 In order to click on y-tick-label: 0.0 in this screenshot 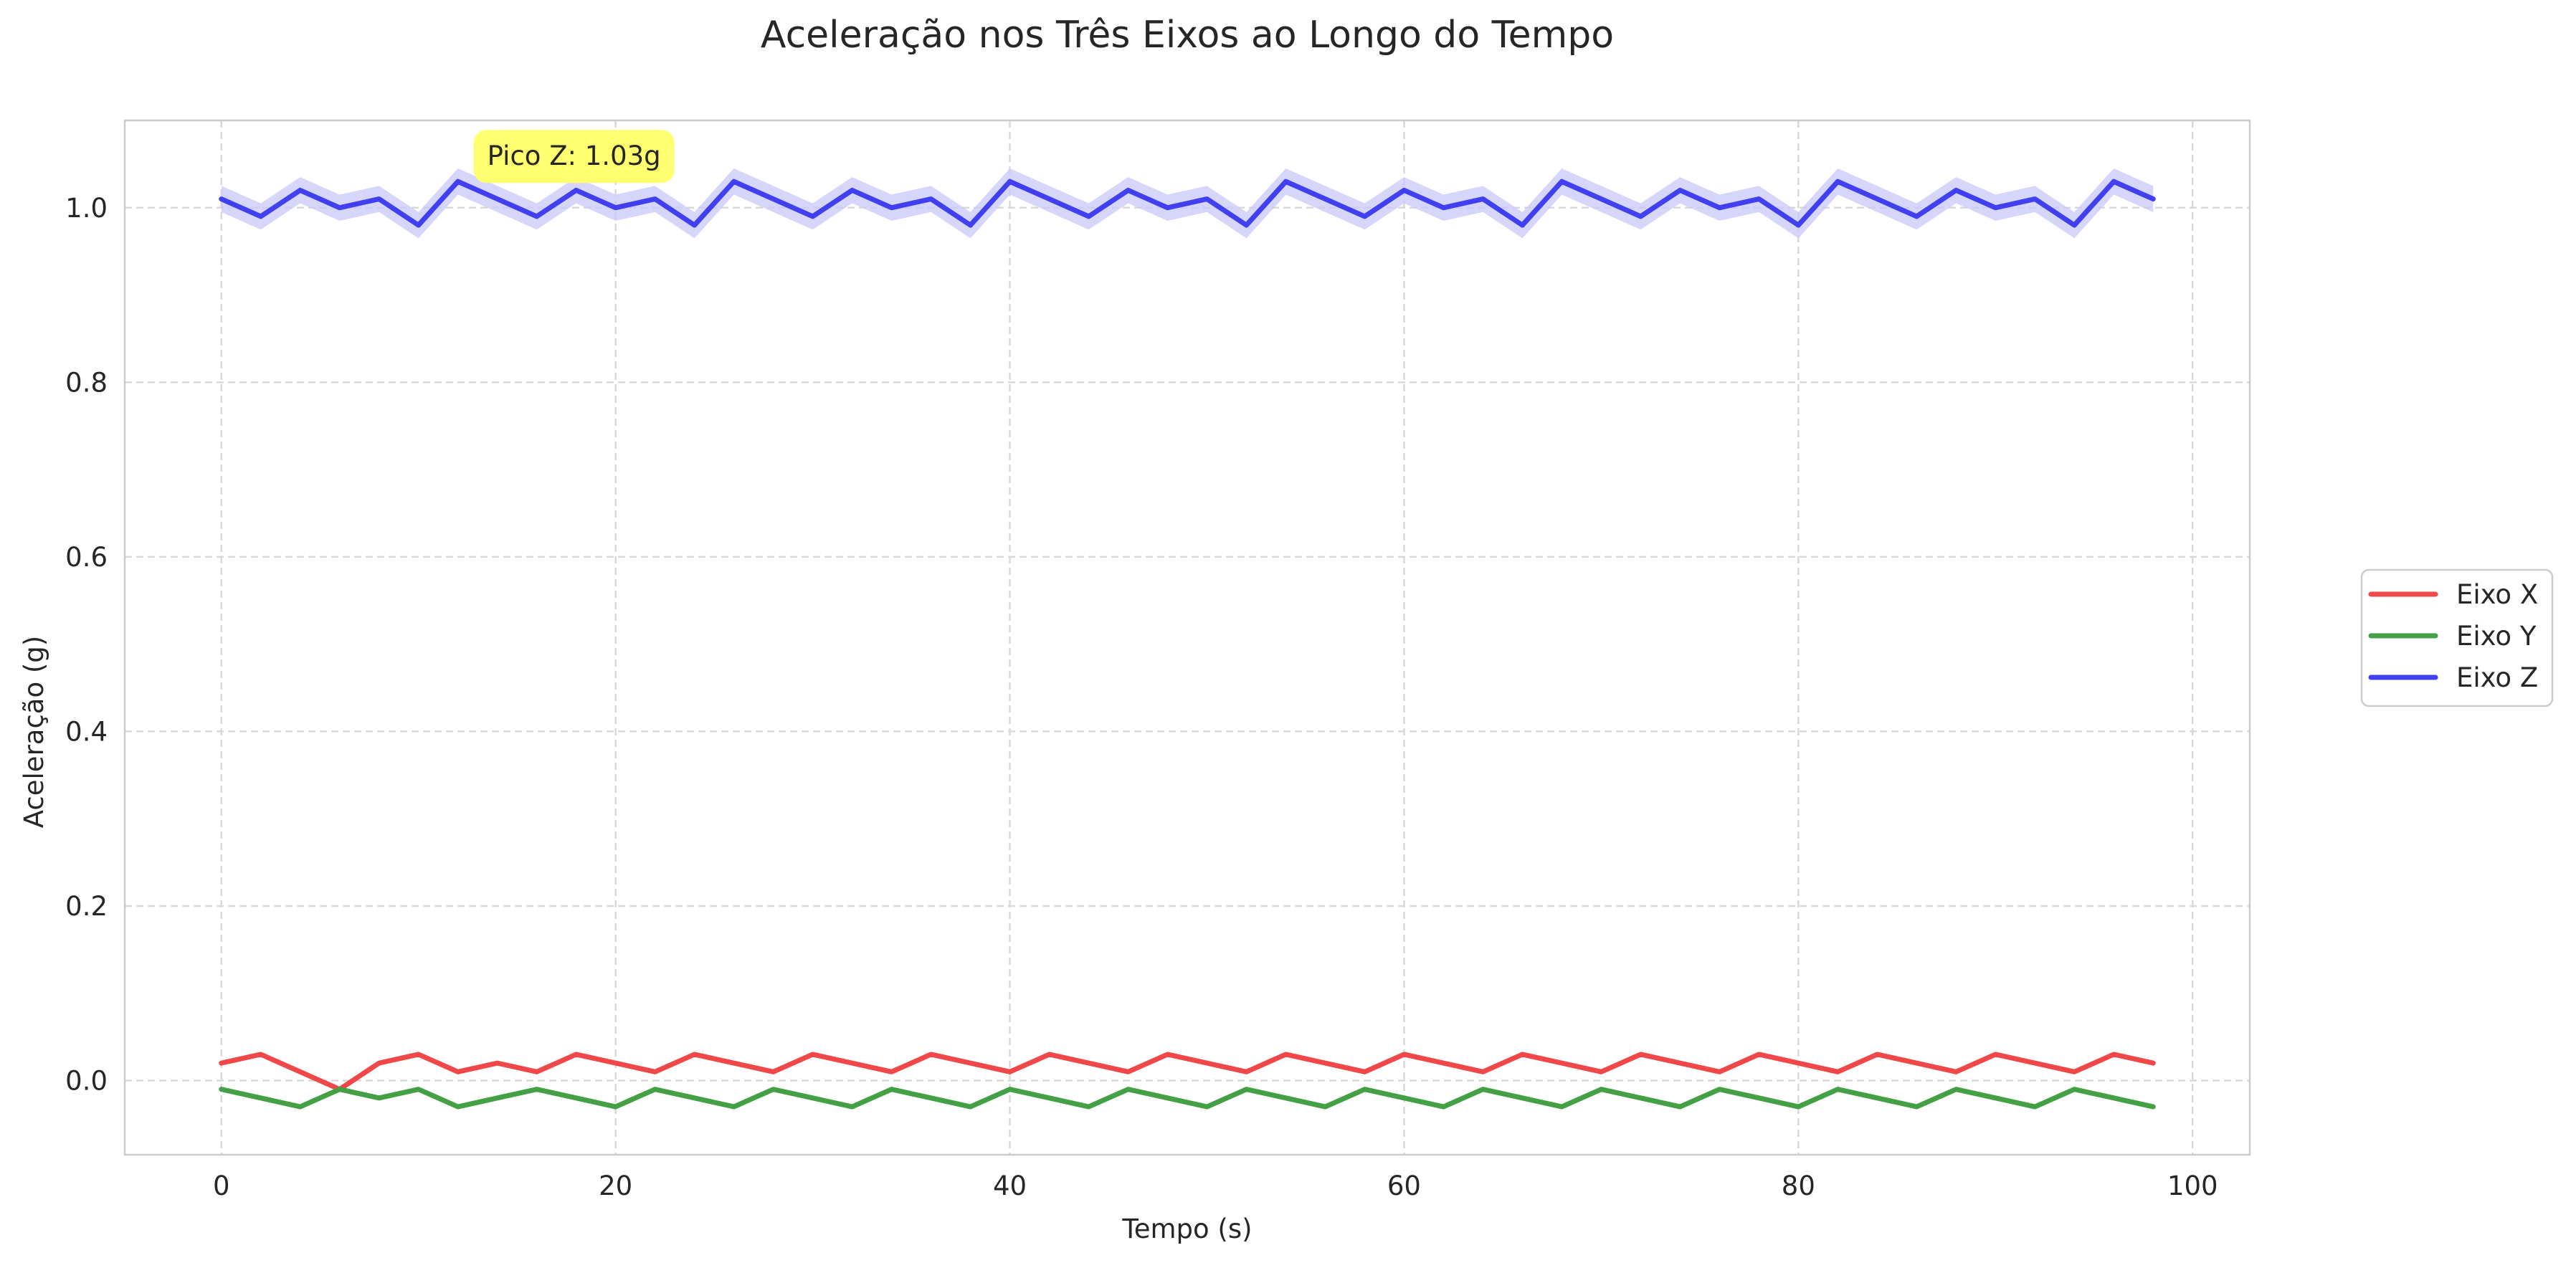, I will do `click(86, 1080)`.